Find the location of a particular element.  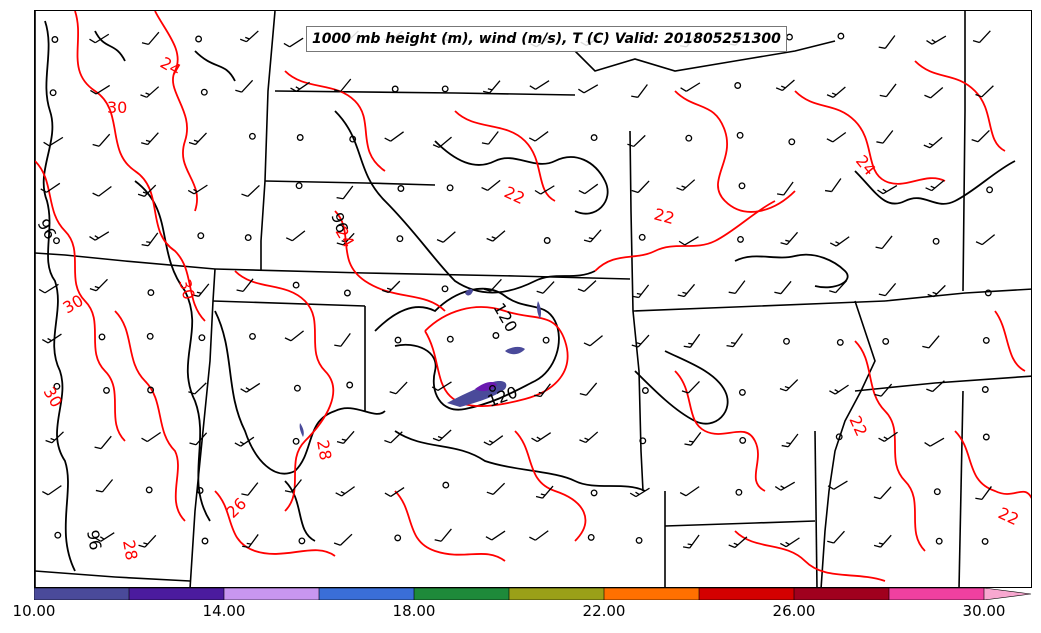

height-contour-label: 96 is located at coordinates (94, 539).